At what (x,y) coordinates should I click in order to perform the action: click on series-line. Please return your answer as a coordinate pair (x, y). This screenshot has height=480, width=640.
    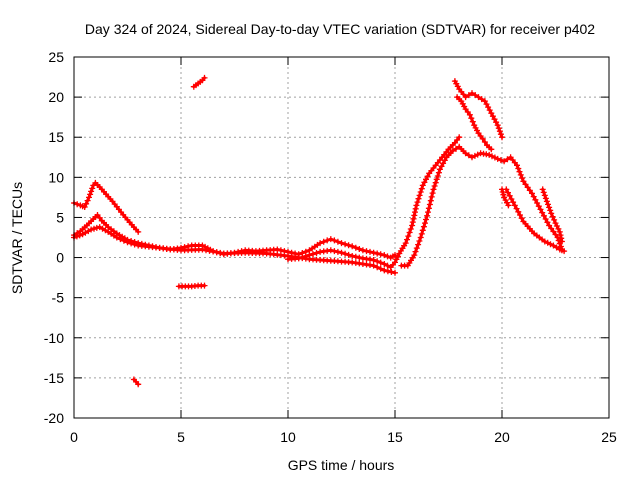
    Looking at the image, I should click on (106, 207).